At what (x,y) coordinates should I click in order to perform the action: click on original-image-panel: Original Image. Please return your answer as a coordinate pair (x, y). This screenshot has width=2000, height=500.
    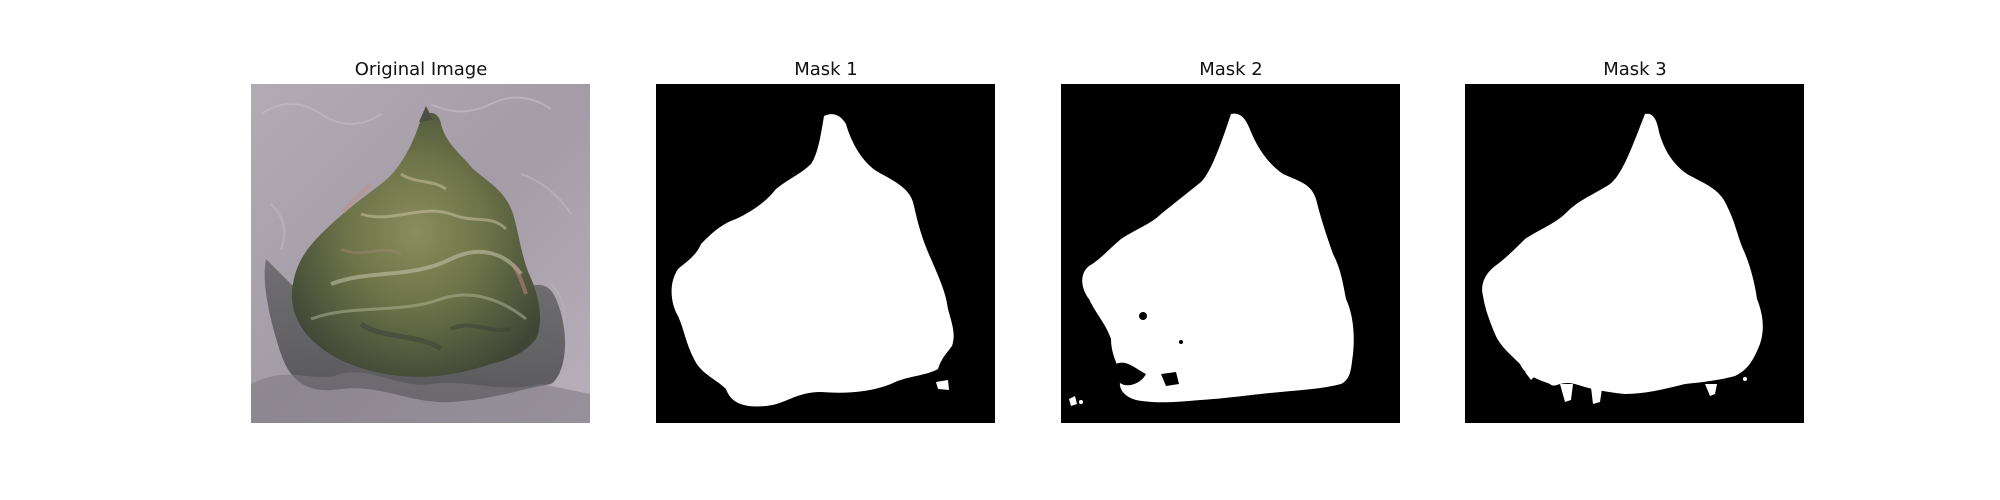
    Looking at the image, I should click on (421, 240).